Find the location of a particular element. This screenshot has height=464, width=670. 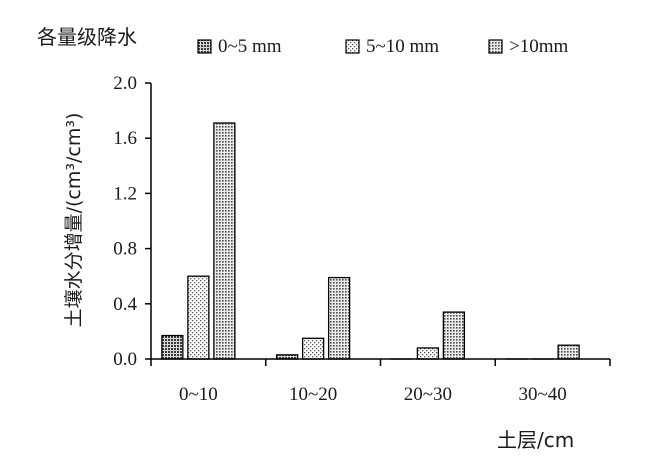

chart-title: 各量级降水 is located at coordinates (87, 37).